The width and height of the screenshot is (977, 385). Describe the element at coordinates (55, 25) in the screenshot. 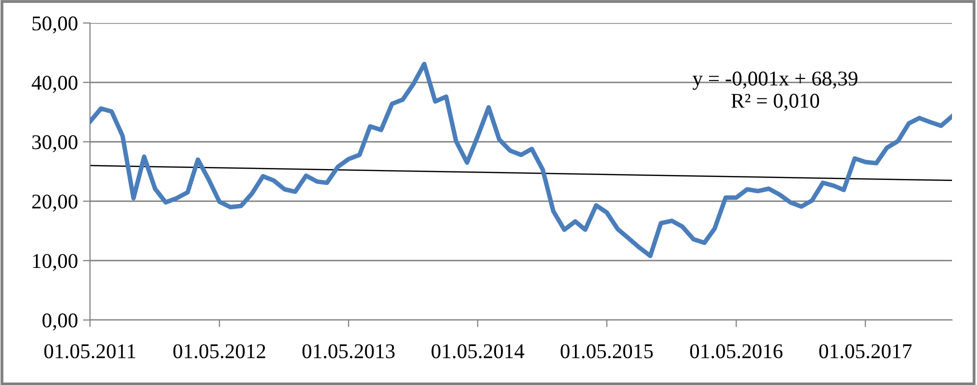

I see `y-tick-label: 50,00` at that location.